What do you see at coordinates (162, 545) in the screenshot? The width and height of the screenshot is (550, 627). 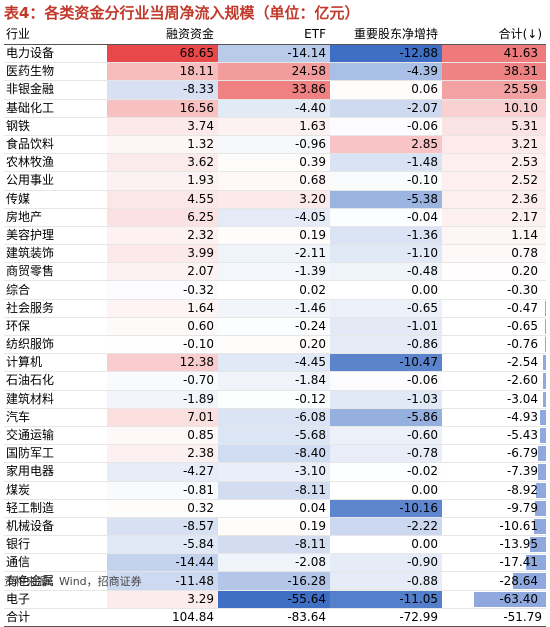 I see `margin-cell: -5.84` at bounding box center [162, 545].